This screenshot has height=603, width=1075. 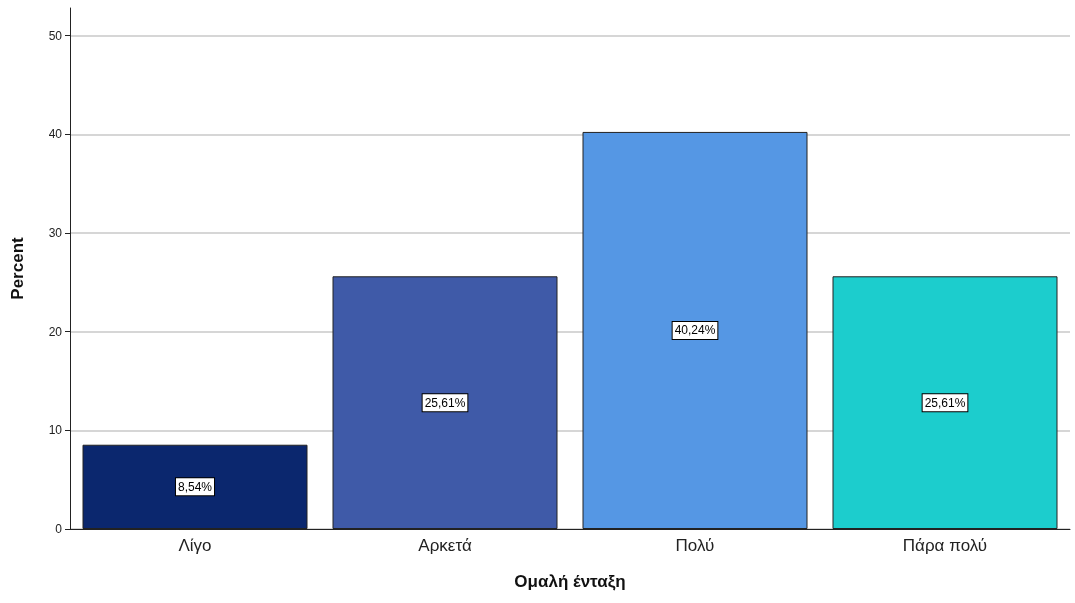 I want to click on y-tick-label: 50, so click(x=55, y=35).